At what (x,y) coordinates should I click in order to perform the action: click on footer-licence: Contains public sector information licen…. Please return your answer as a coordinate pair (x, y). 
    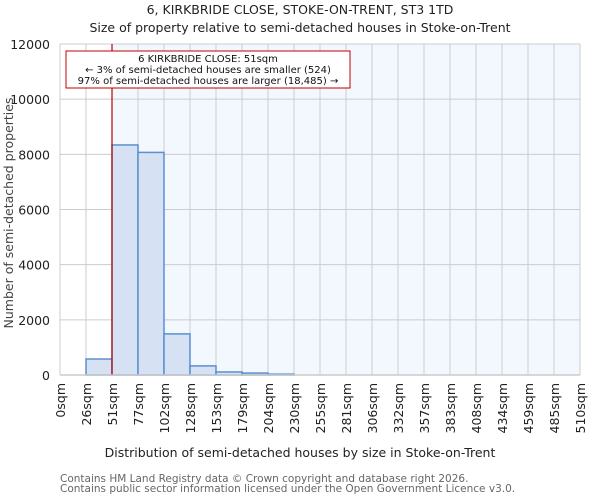
    Looking at the image, I should click on (288, 489).